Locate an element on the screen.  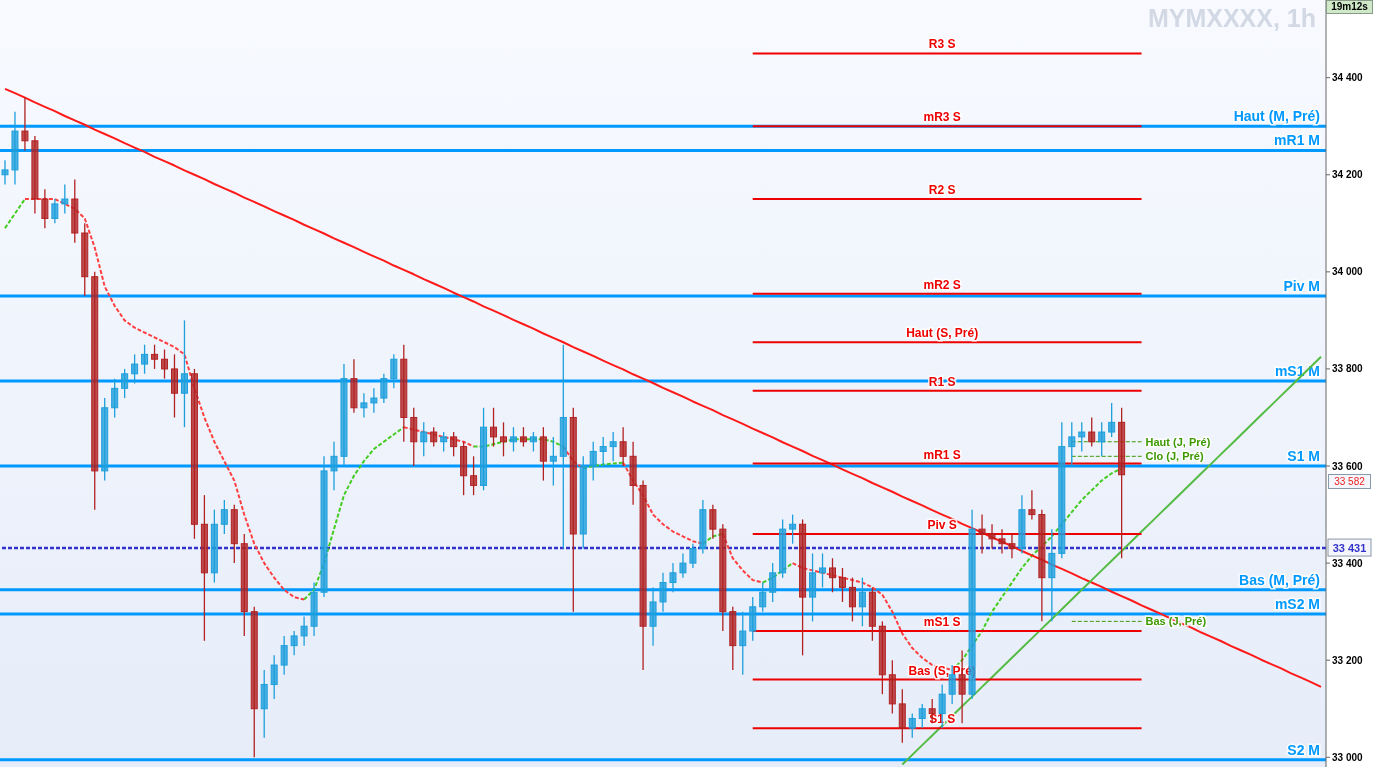
series-label: mS1 S is located at coordinates (942, 622).